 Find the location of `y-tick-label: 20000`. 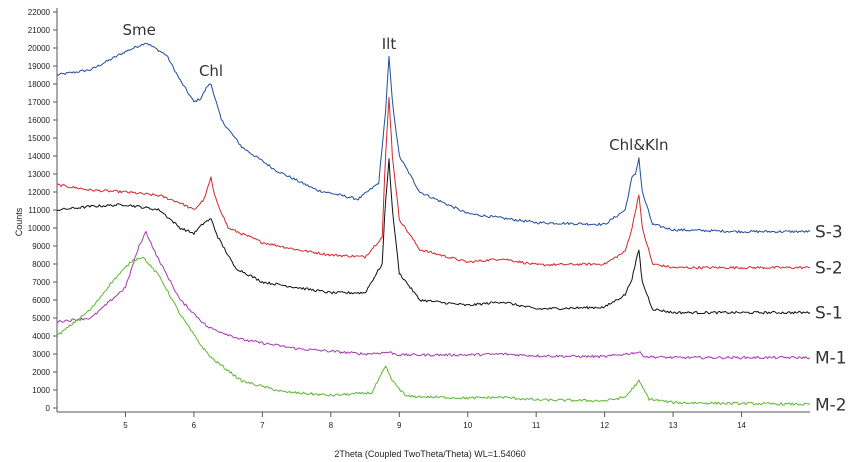

y-tick-label: 20000 is located at coordinates (39, 48).